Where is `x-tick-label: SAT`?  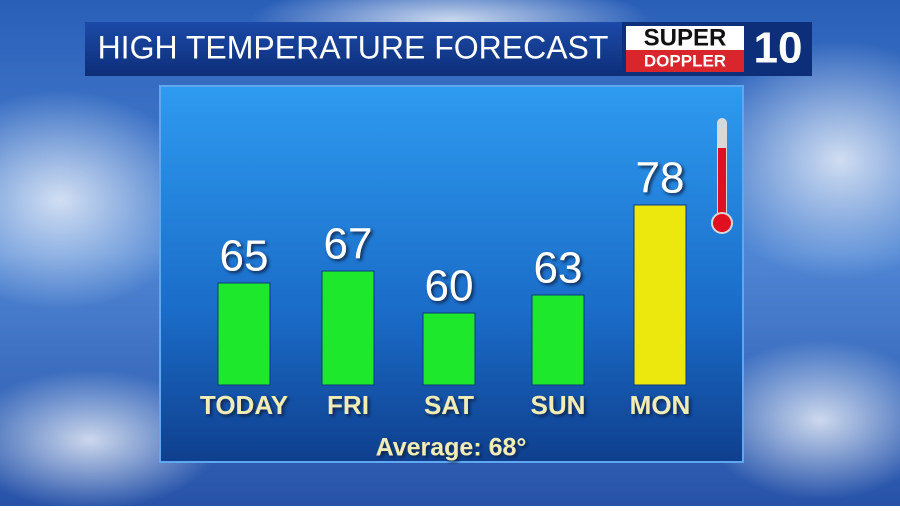 x-tick-label: SAT is located at coordinates (449, 405).